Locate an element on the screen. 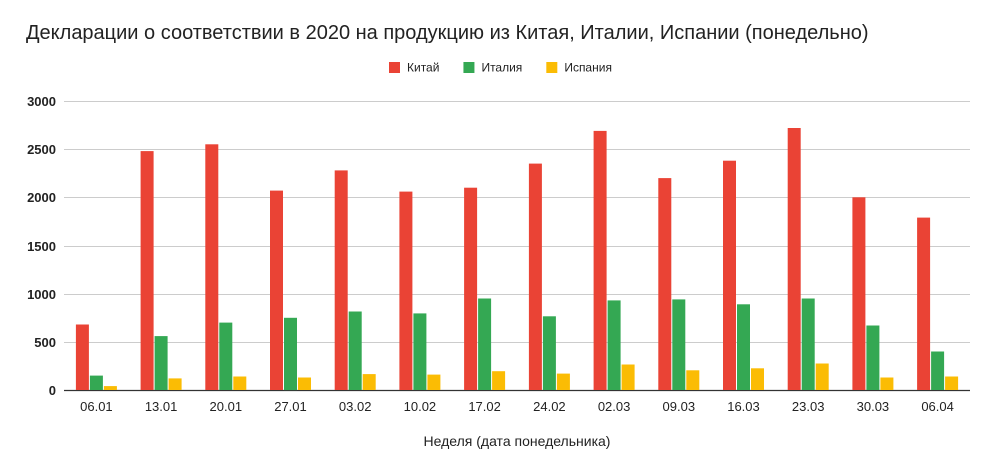 The width and height of the screenshot is (995, 474). y-tick-label: 1500 is located at coordinates (41, 246).